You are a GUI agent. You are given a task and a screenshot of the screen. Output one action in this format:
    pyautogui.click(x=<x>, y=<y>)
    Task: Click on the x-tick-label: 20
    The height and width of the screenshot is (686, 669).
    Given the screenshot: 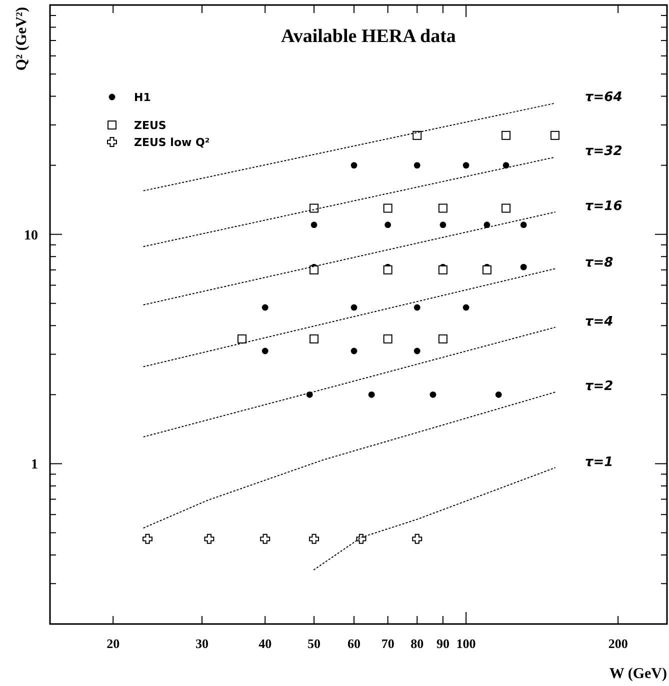 What is the action you would take?
    pyautogui.click(x=113, y=643)
    